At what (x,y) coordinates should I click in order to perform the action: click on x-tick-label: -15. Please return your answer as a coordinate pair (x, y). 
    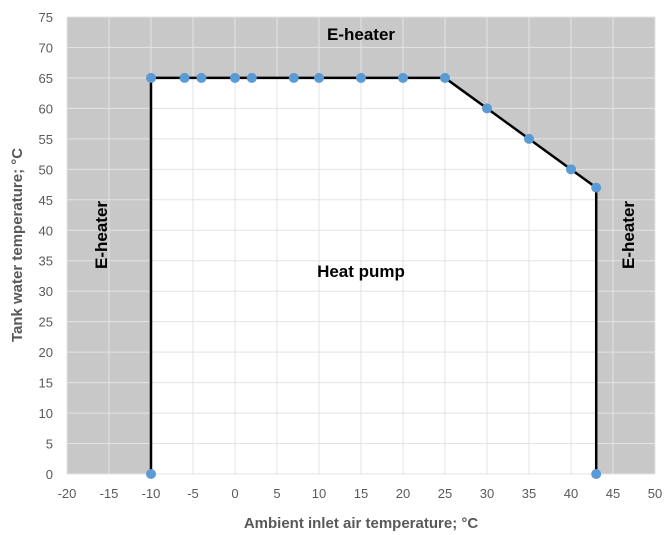
    Looking at the image, I should click on (109, 493).